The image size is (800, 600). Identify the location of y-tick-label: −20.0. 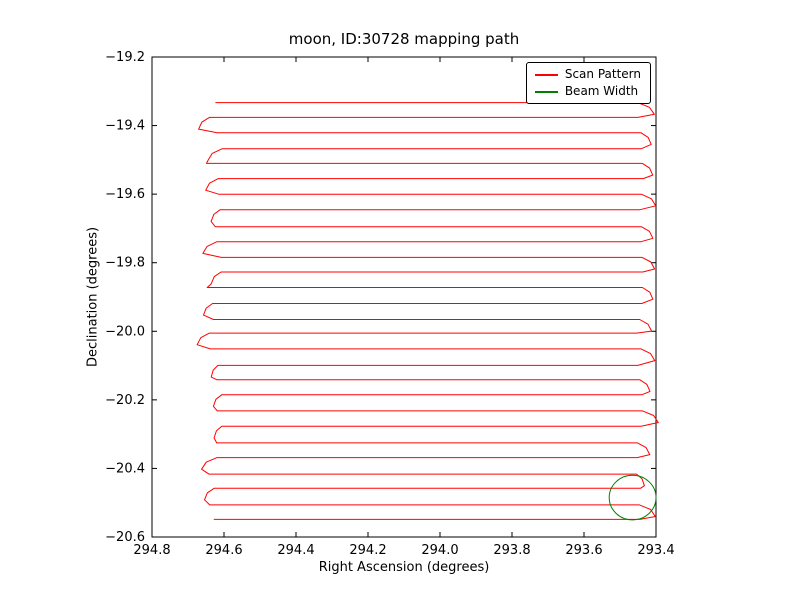
(125, 331).